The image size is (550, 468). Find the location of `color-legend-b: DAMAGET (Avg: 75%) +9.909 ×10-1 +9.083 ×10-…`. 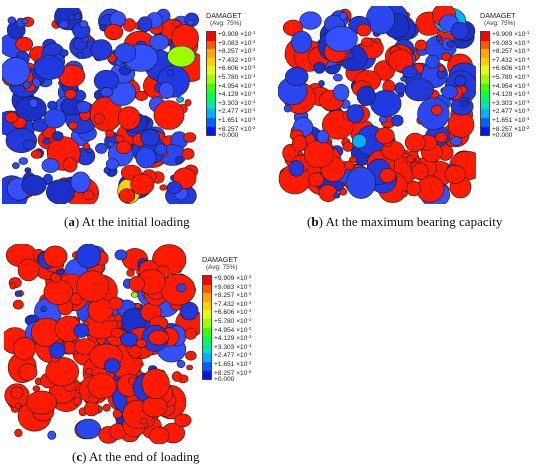

color-legend-b: DAMAGET (Avg: 75%) +9.909 ×10-1 +9.083 ×10-… is located at coordinates (512, 77).